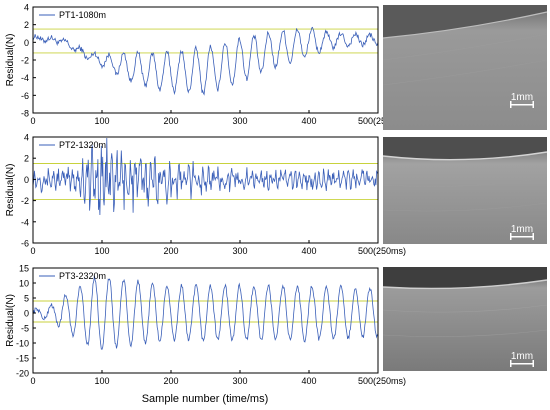 Image resolution: width=550 pixels, height=410 pixels. Describe the element at coordinates (522, 356) in the screenshot. I see `scale-bar-label-3: 1mm` at that location.